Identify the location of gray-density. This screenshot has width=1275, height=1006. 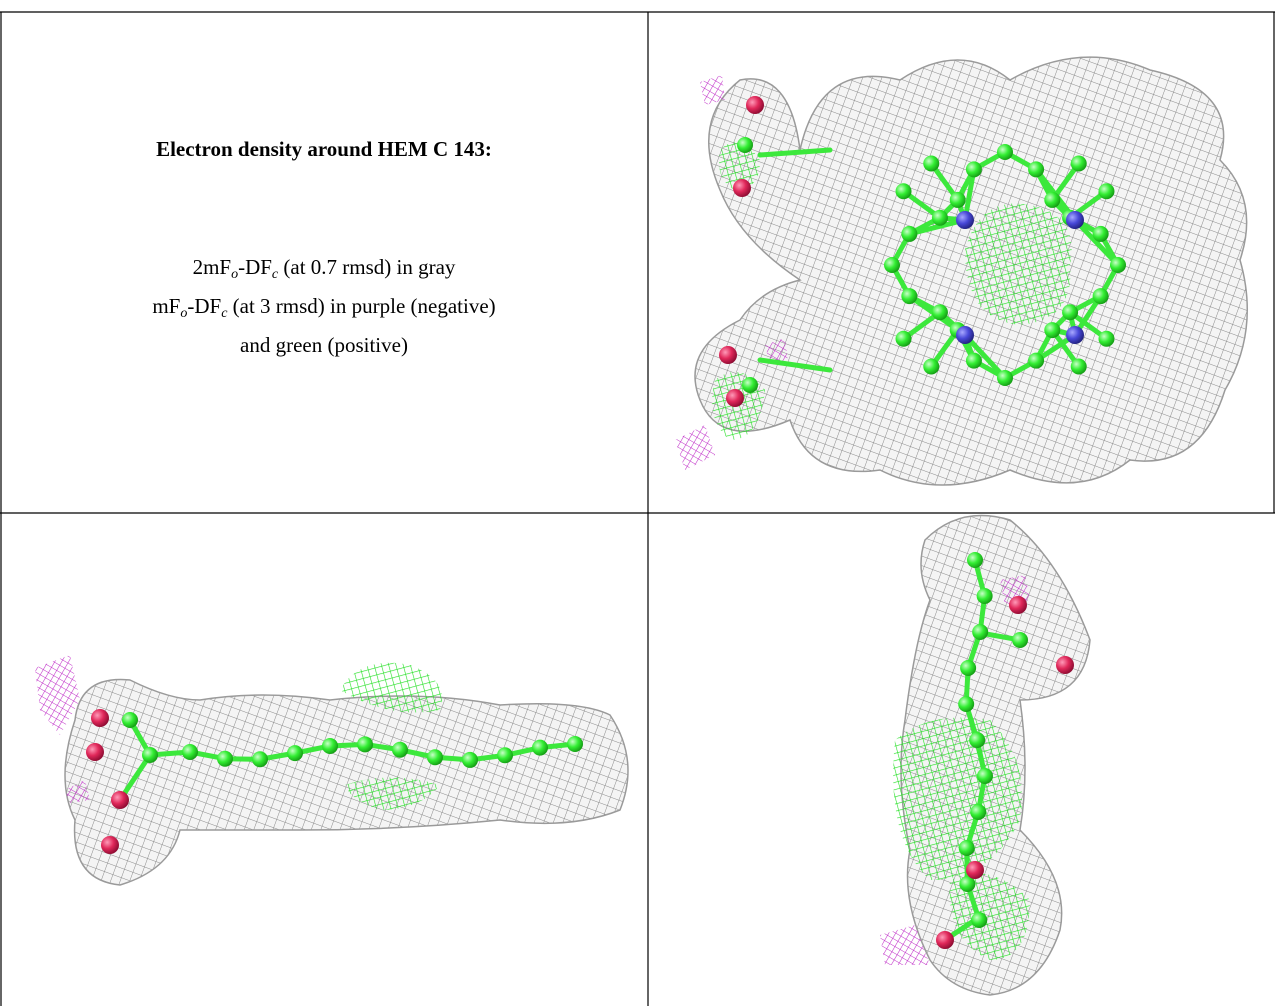
(346, 782).